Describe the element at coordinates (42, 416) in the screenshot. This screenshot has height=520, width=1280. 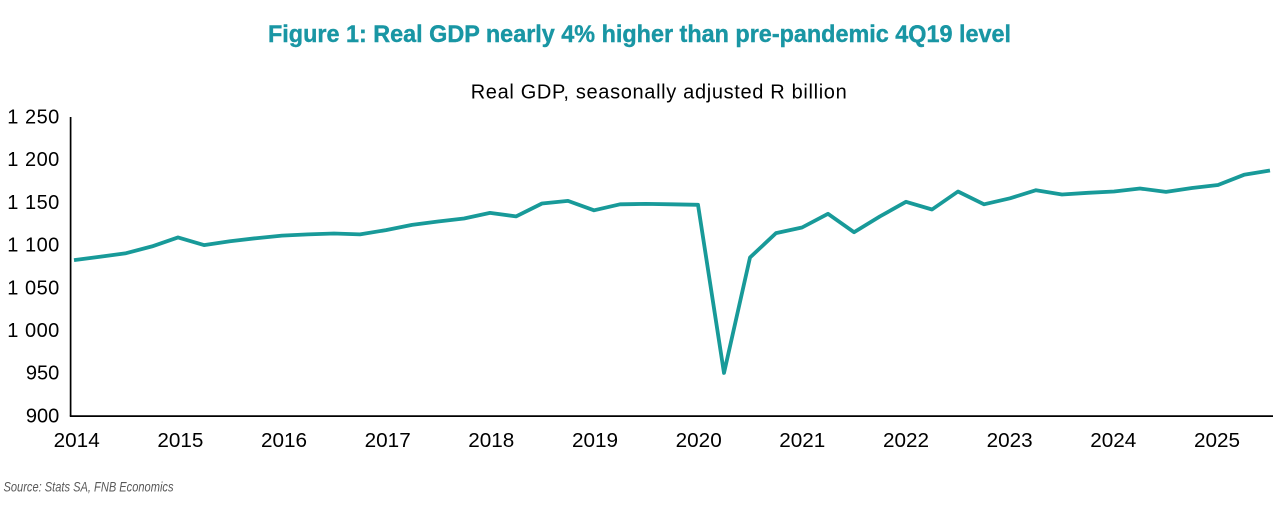
I see `svg-text: 900` at that location.